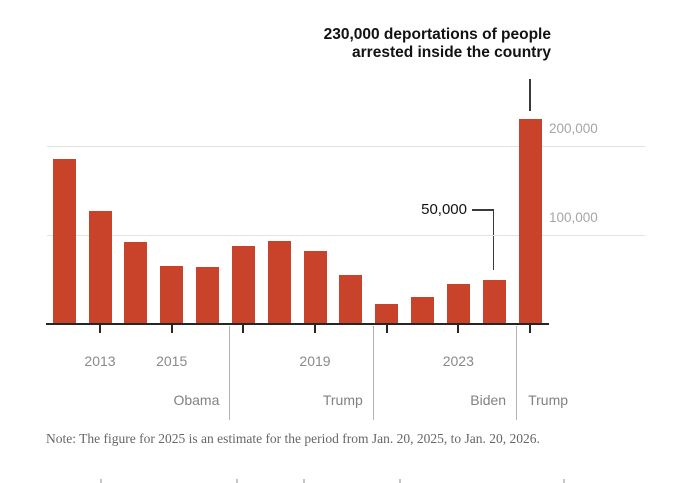  What do you see at coordinates (171, 329) in the screenshot?
I see `x-axis-tick-2015` at bounding box center [171, 329].